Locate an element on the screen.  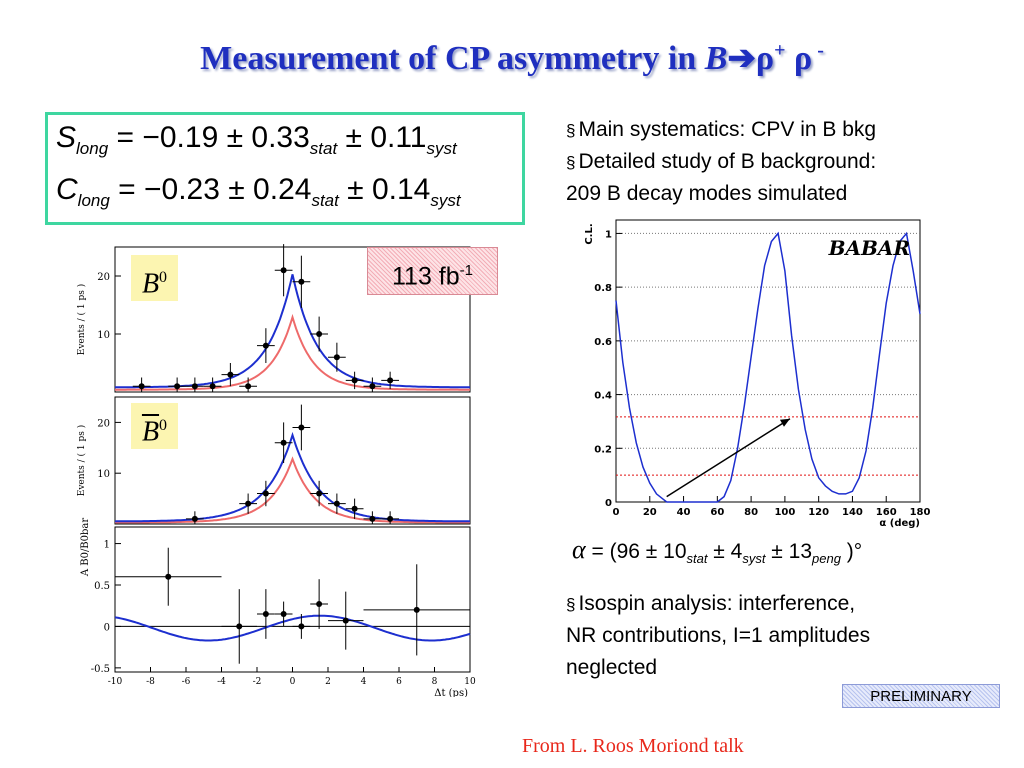
c-symbol: C is located at coordinates (67, 189).